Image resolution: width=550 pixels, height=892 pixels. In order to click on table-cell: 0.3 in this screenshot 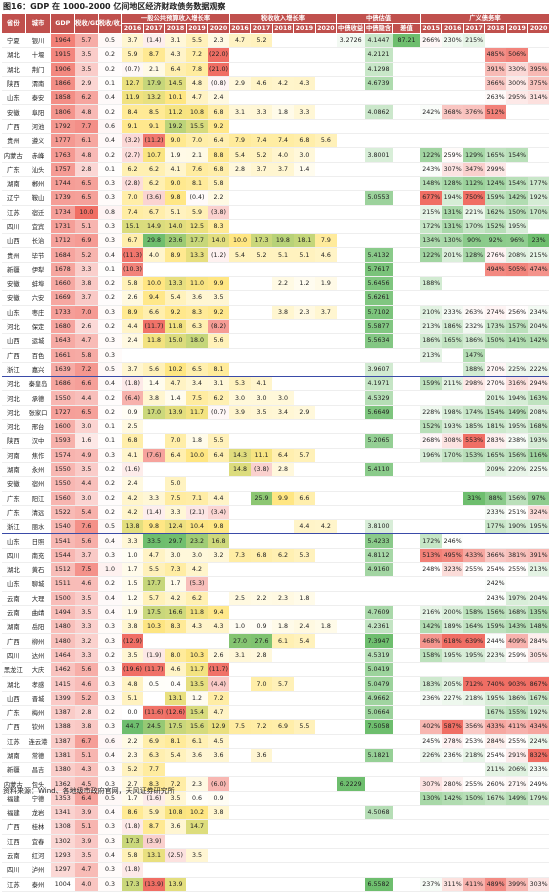, I will do `click(110, 727)`.